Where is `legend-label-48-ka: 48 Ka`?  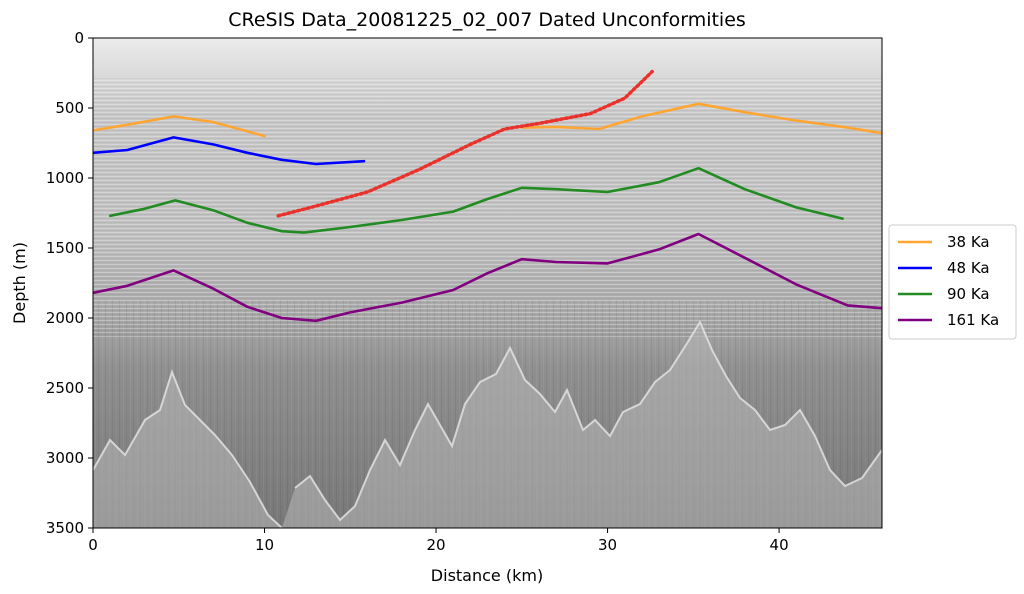
legend-label-48-ka: 48 Ka is located at coordinates (968, 268).